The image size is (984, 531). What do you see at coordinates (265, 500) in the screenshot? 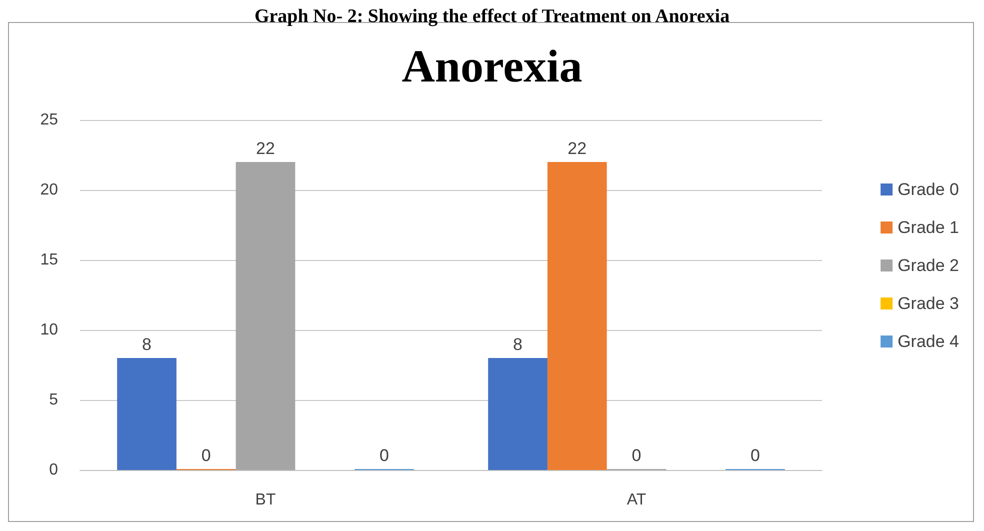
I see `x-tick-label: BT` at bounding box center [265, 500].